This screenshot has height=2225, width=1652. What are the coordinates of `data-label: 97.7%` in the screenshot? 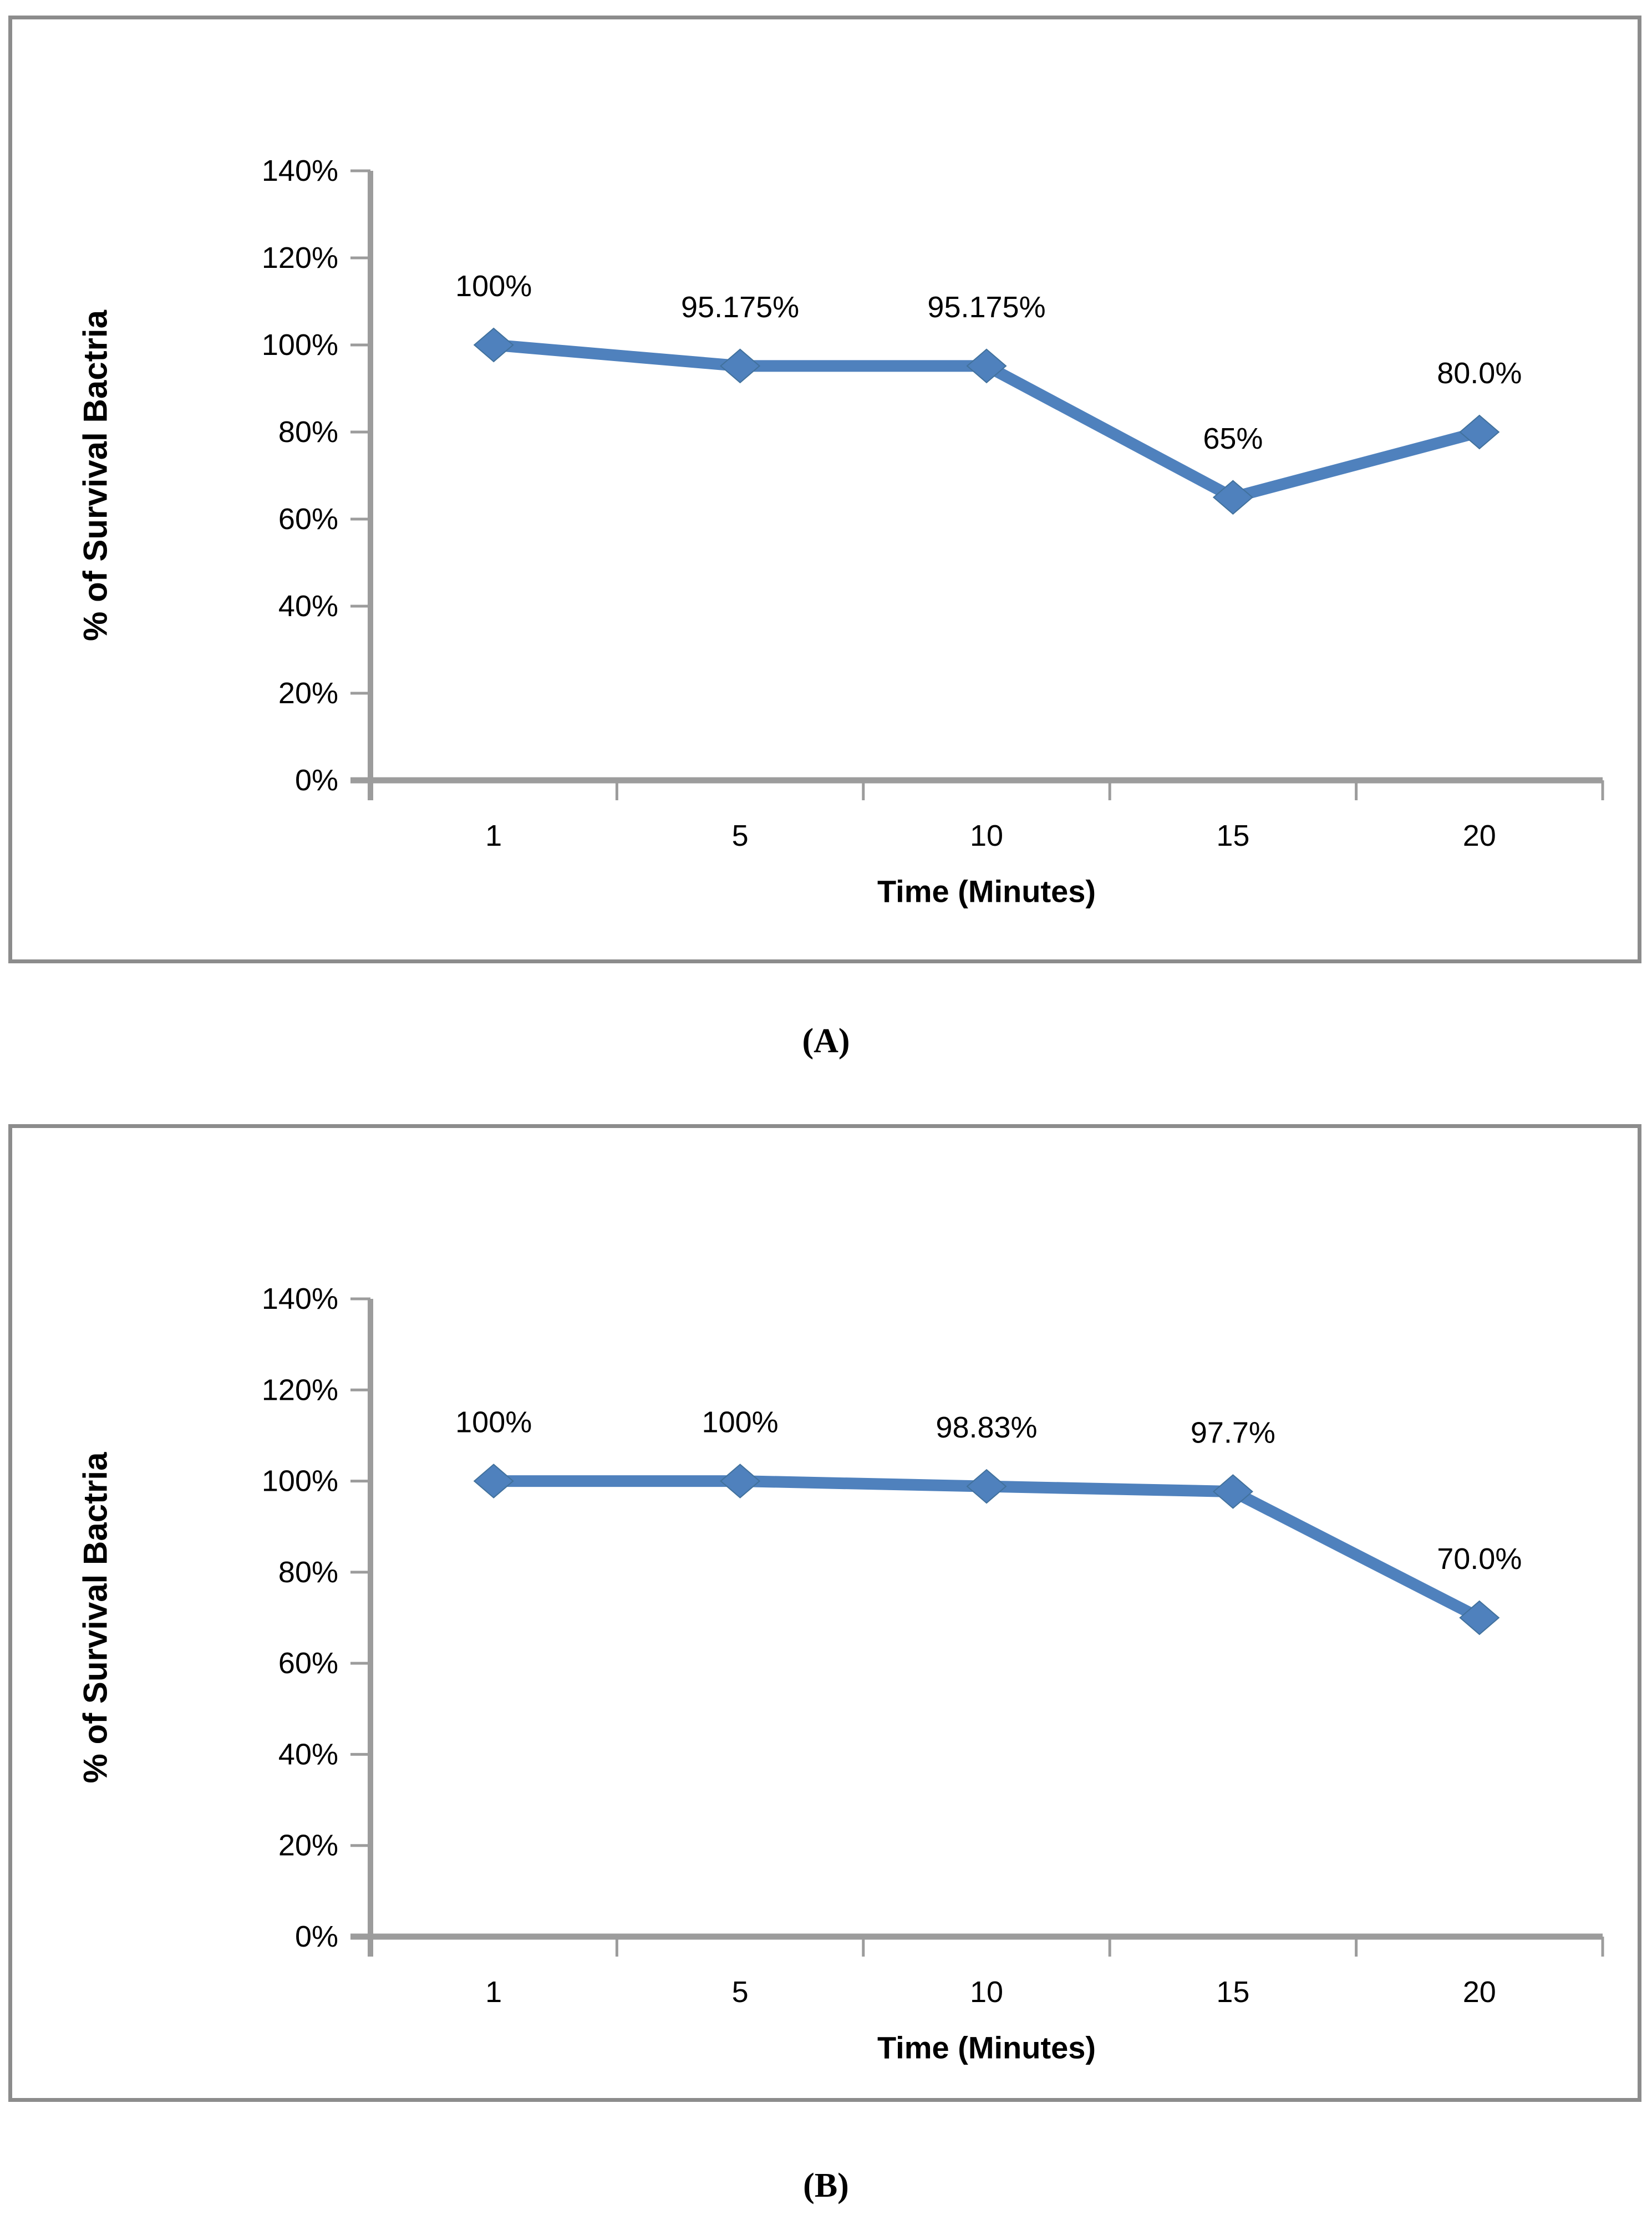 It's located at (1233, 1432).